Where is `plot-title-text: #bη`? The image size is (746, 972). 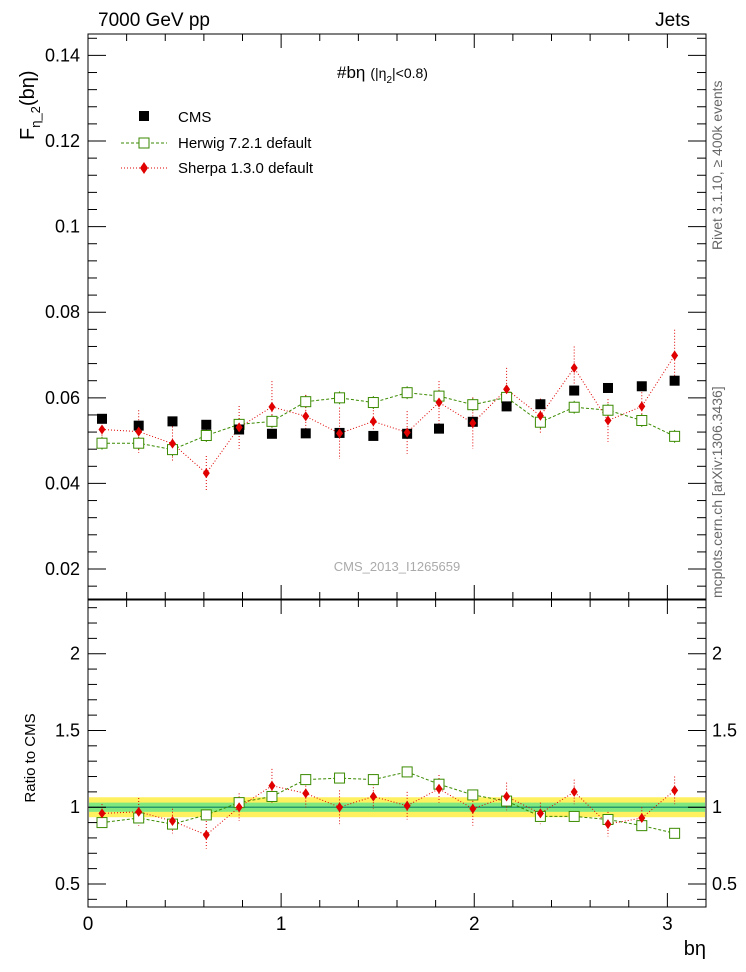 plot-title-text: #bη is located at coordinates (351, 72).